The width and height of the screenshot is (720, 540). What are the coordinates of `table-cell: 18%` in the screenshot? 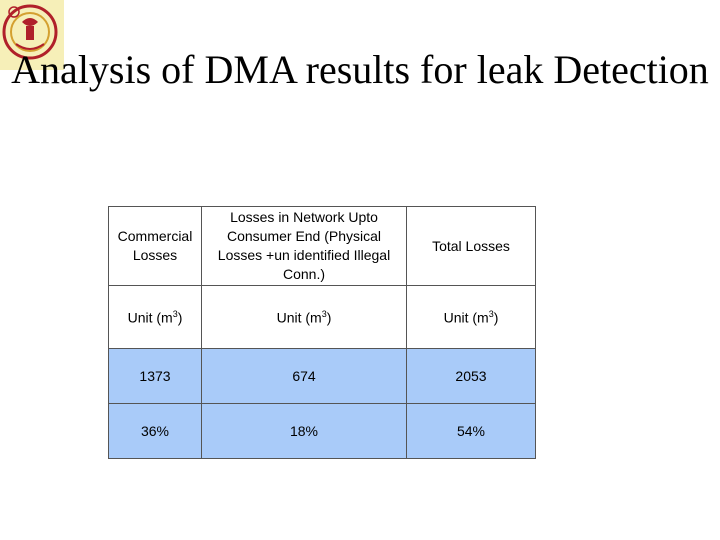 It's located at (304, 431).